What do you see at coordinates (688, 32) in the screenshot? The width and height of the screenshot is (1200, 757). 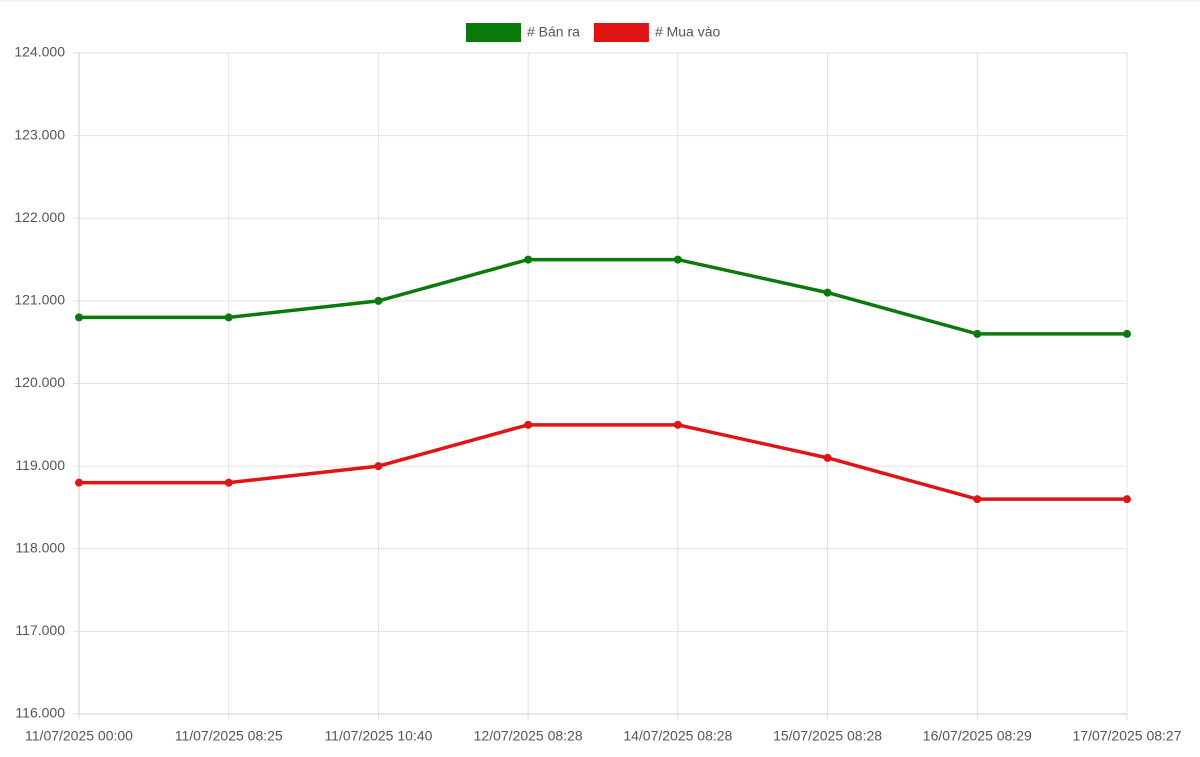 I see `legend-label: # Mua vào` at bounding box center [688, 32].